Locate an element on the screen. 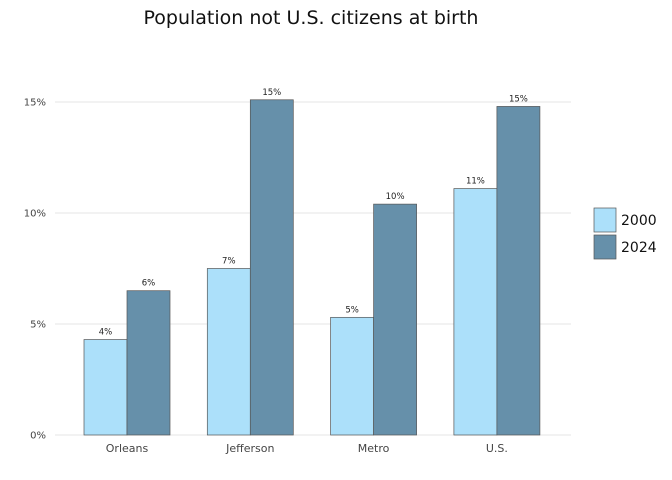 The width and height of the screenshot is (672, 480). y-tick-label: 5% is located at coordinates (38, 325).